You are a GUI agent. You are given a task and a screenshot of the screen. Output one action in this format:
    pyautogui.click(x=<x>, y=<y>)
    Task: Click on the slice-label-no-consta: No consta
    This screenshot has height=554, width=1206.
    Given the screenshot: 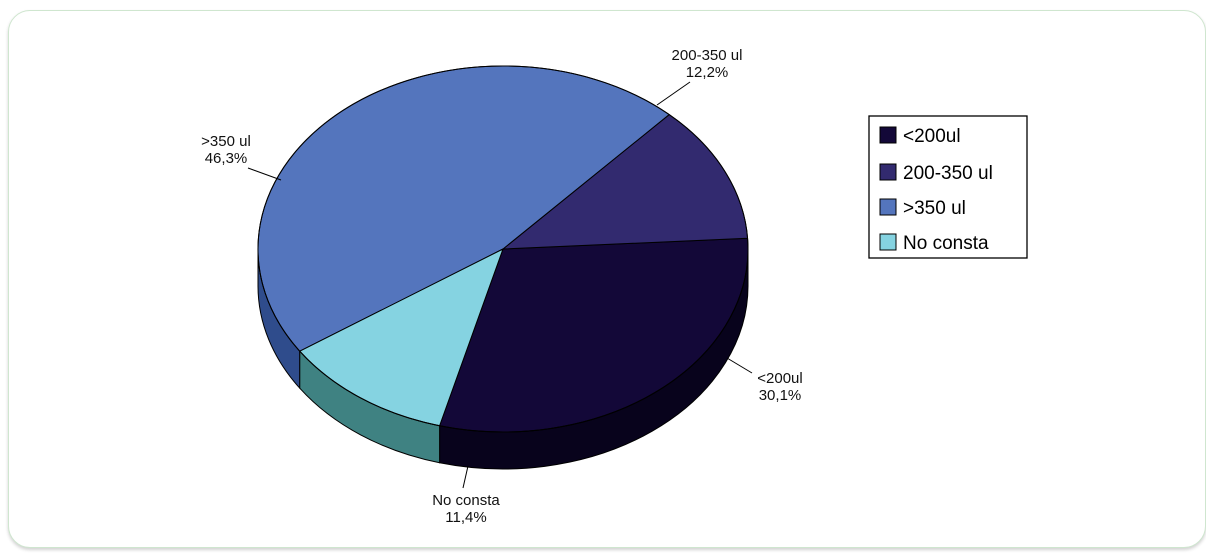 What is the action you would take?
    pyautogui.click(x=466, y=500)
    